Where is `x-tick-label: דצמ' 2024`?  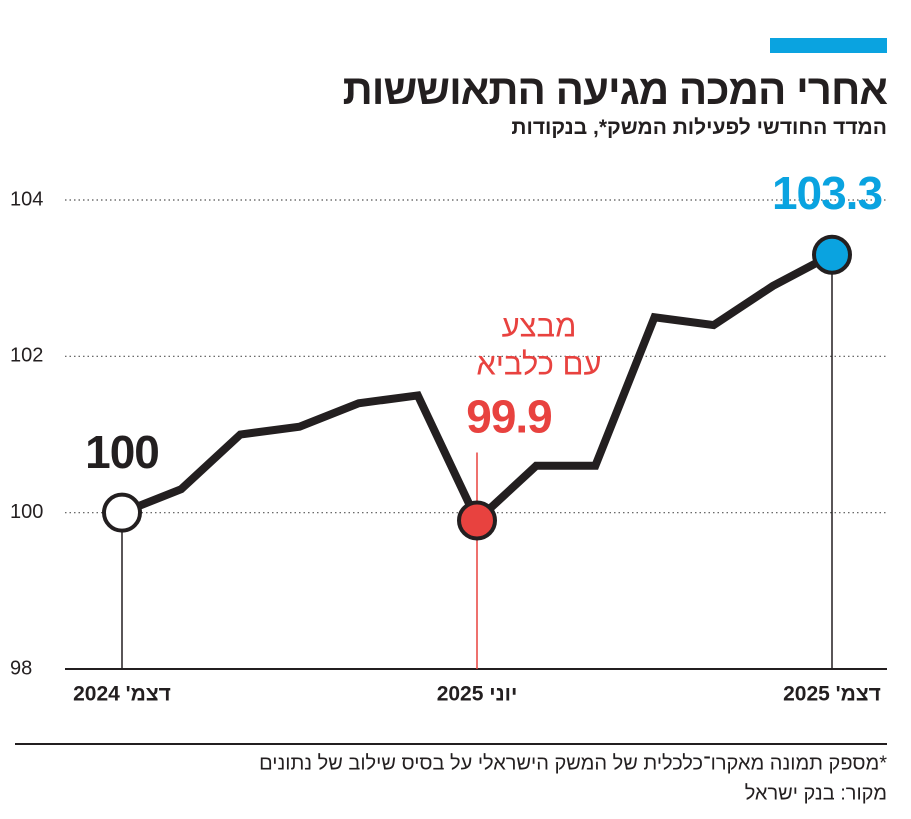 x-tick-label: דצמ' 2024 is located at coordinates (122, 694).